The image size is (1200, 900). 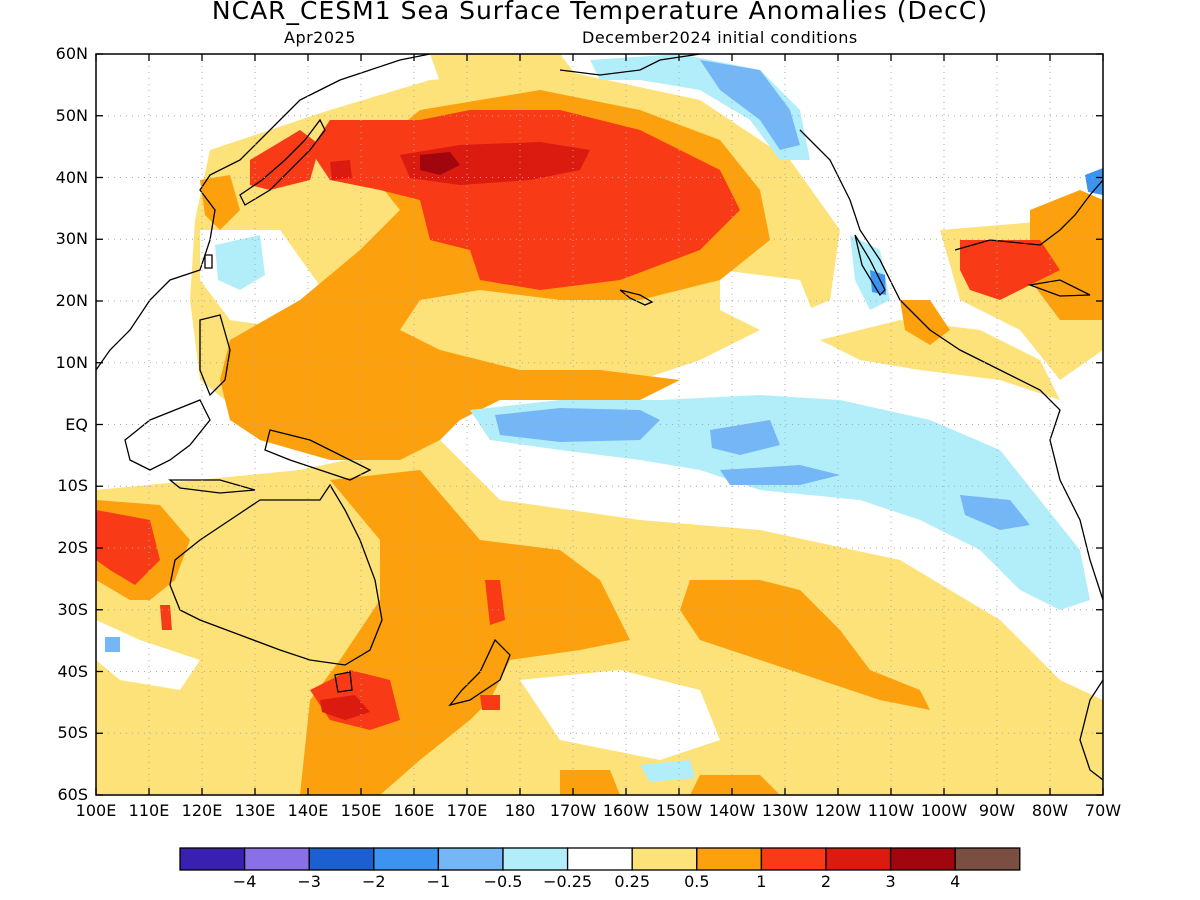 What do you see at coordinates (276, 574) in the screenshot?
I see `australia-coastline` at bounding box center [276, 574].